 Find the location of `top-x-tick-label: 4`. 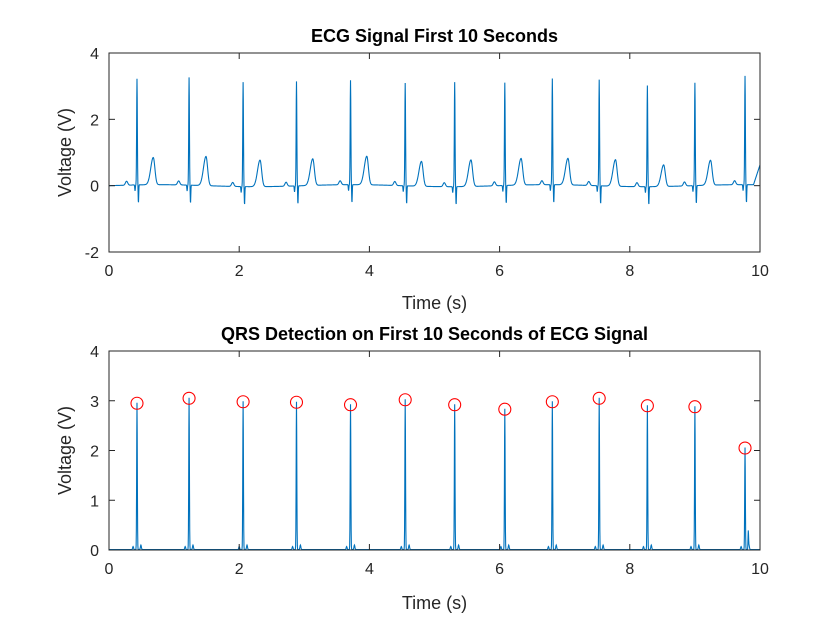

top-x-tick-label: 4 is located at coordinates (369, 271).